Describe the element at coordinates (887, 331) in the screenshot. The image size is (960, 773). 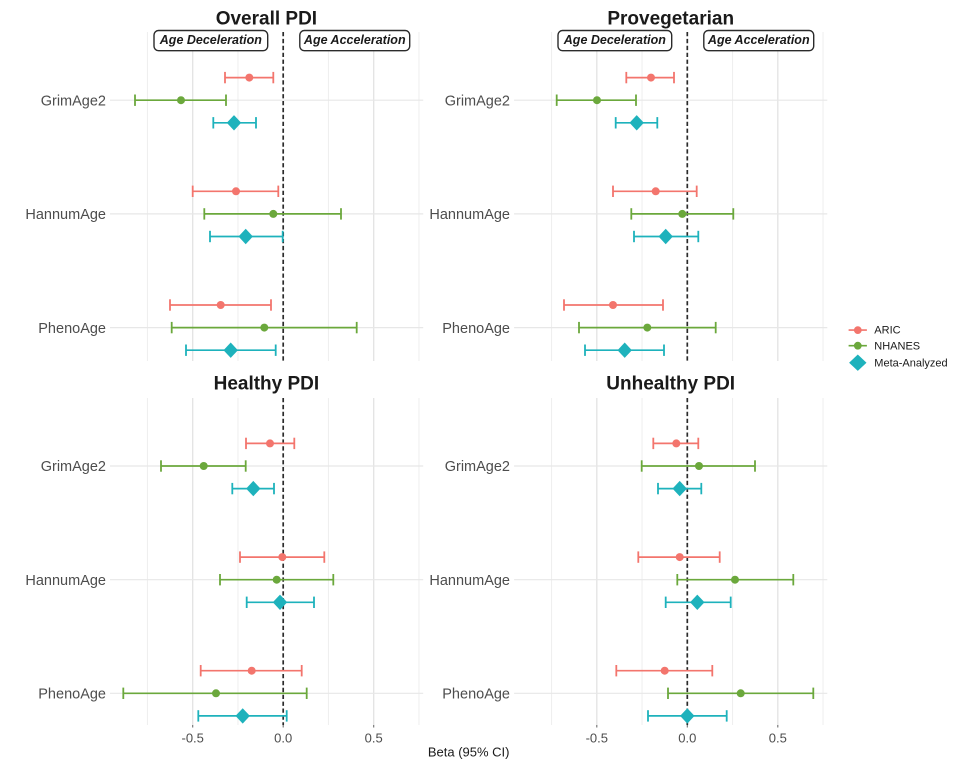
I see `svg-text: ARIC` at that location.